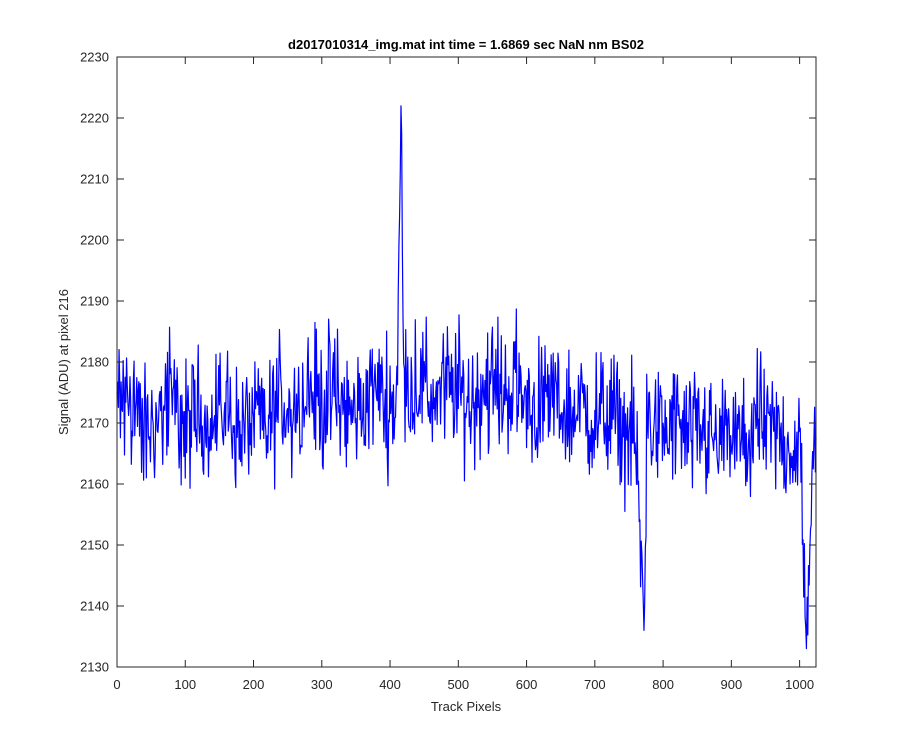  What do you see at coordinates (94, 423) in the screenshot?
I see `y-tick-label: 2170` at bounding box center [94, 423].